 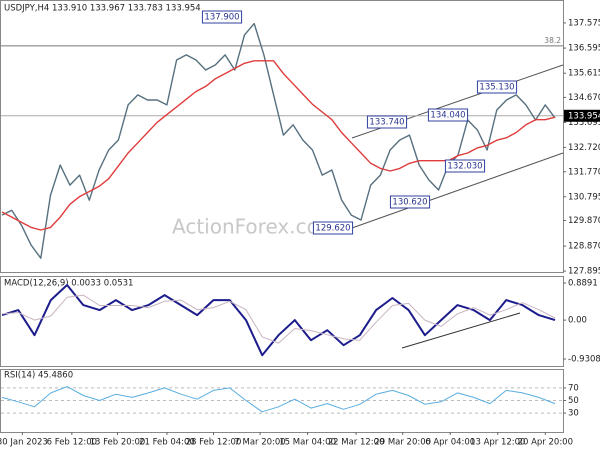 I want to click on y-tick-label: 128.870, so click(x=584, y=247).